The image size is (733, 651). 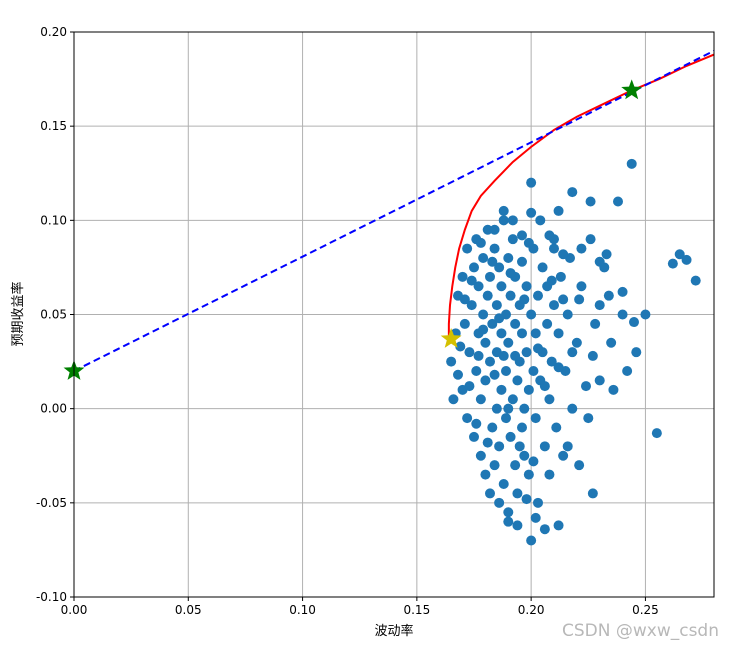 I want to click on y-tick-label: 0.20, so click(x=53, y=32).